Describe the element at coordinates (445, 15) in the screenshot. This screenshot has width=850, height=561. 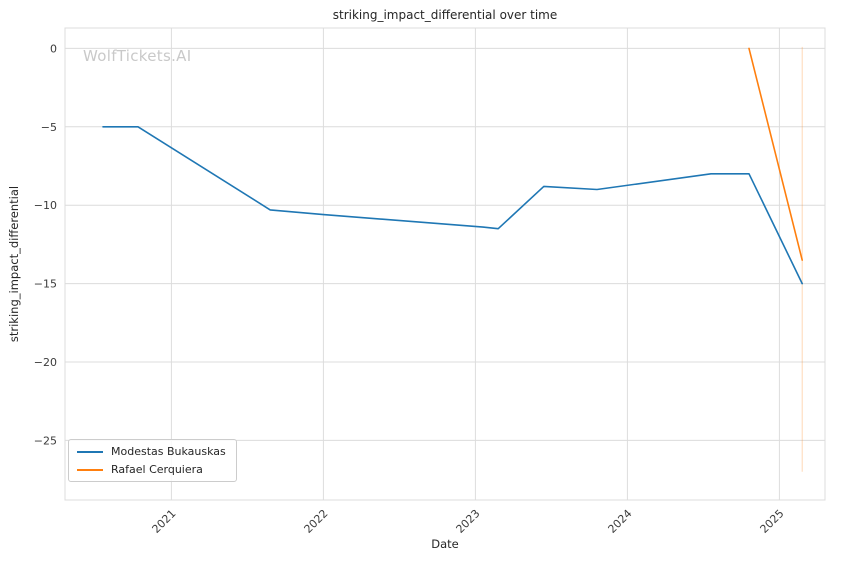
I see `chart-title: striking_impact_differential over time` at that location.